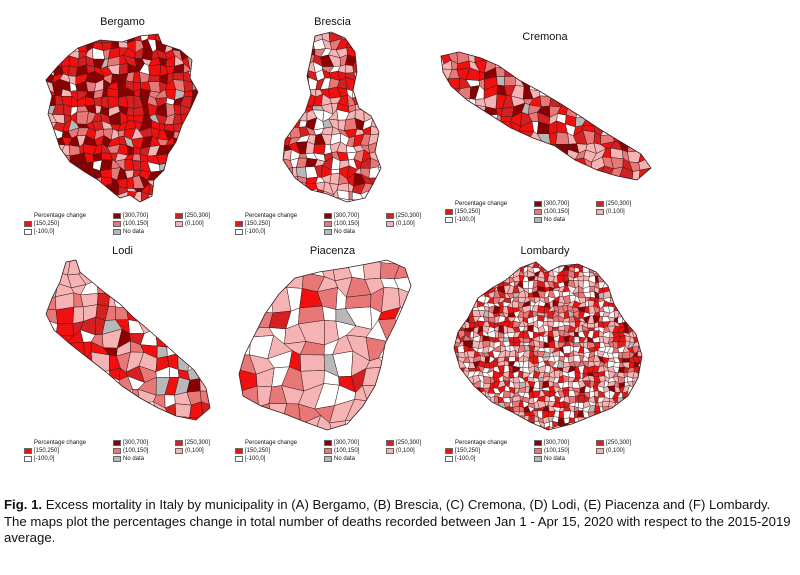  Describe the element at coordinates (409, 443) in the screenshot. I see `legend-label: [250,300]` at that location.